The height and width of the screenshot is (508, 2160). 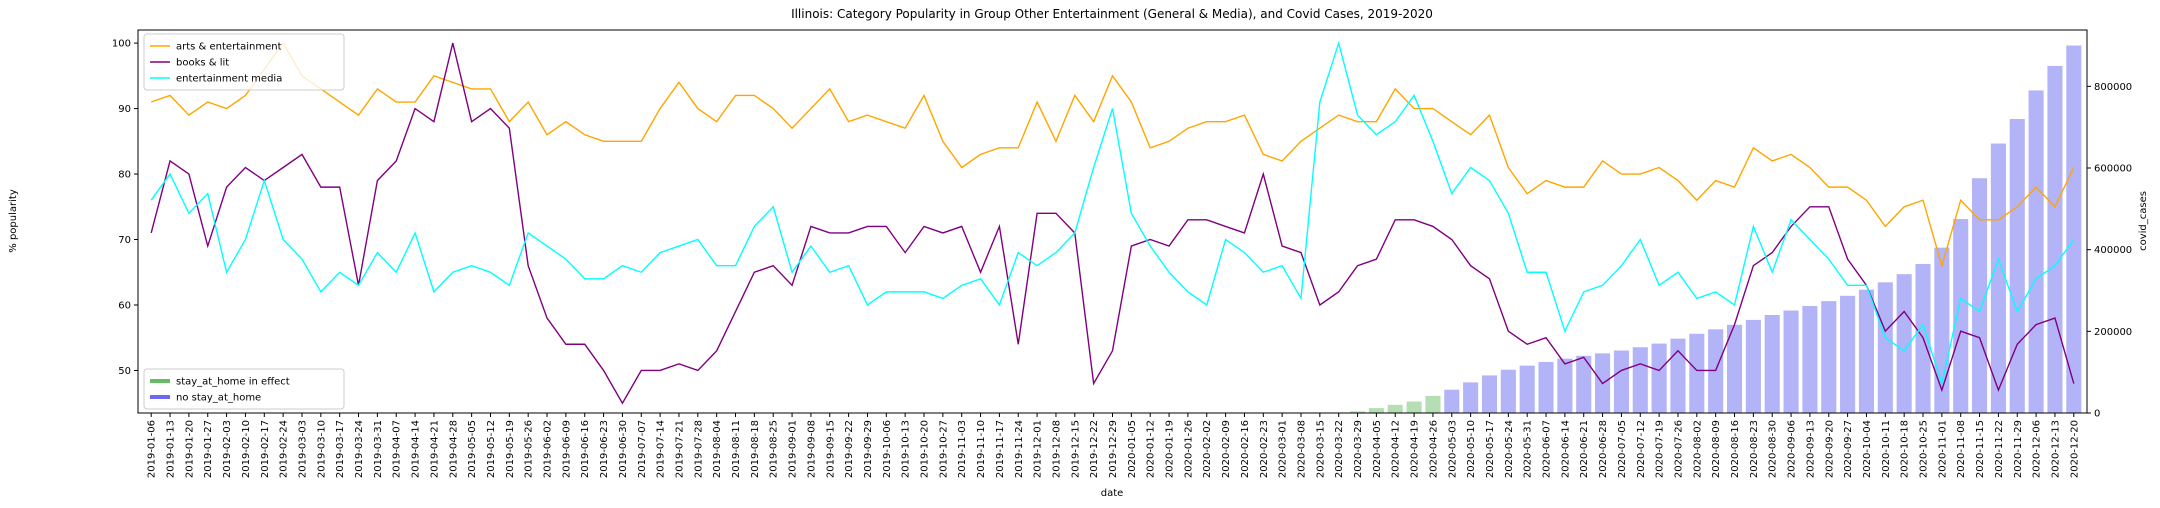 What do you see at coordinates (246, 449) in the screenshot?
I see `x-tick-label: 2019-02-10` at bounding box center [246, 449].